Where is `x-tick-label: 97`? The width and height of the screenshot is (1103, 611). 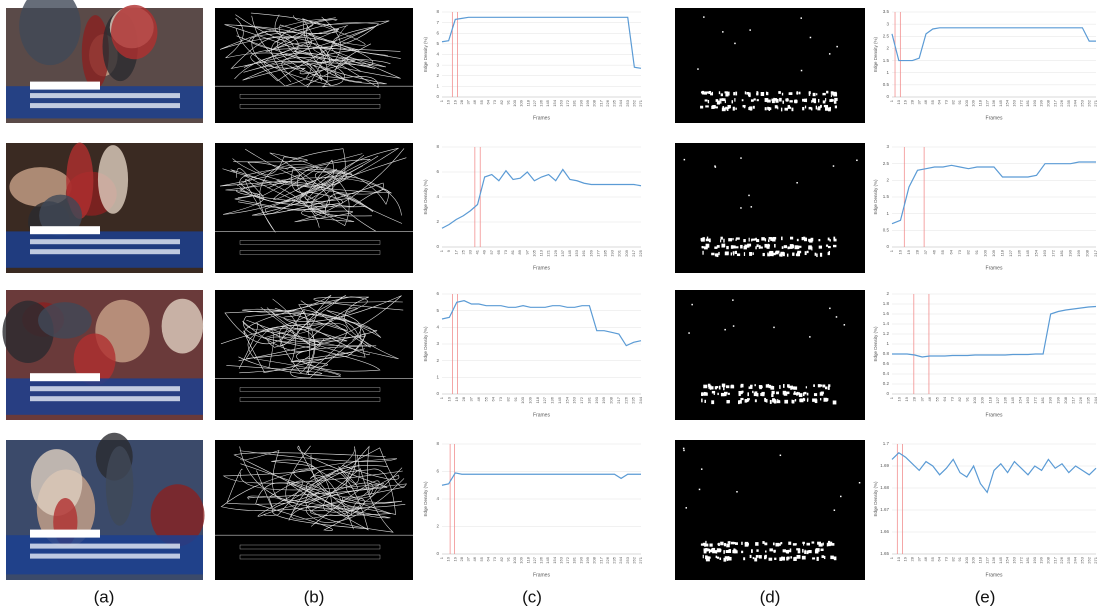
x-tick-label: 97 is located at coordinates (526, 251).